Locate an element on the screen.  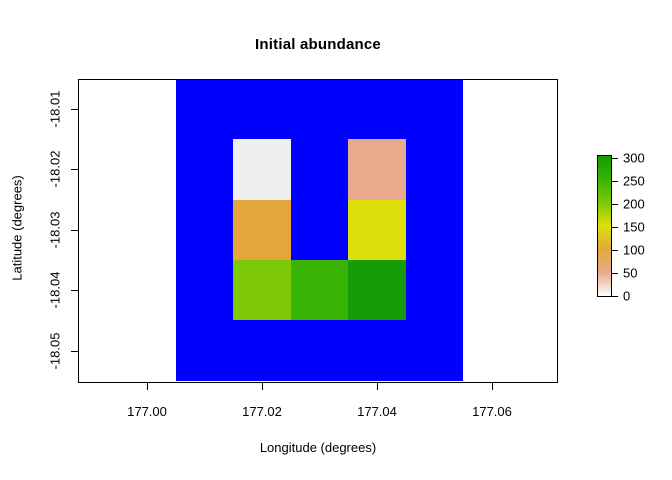
x-tick-label: 177.04 is located at coordinates (377, 411).